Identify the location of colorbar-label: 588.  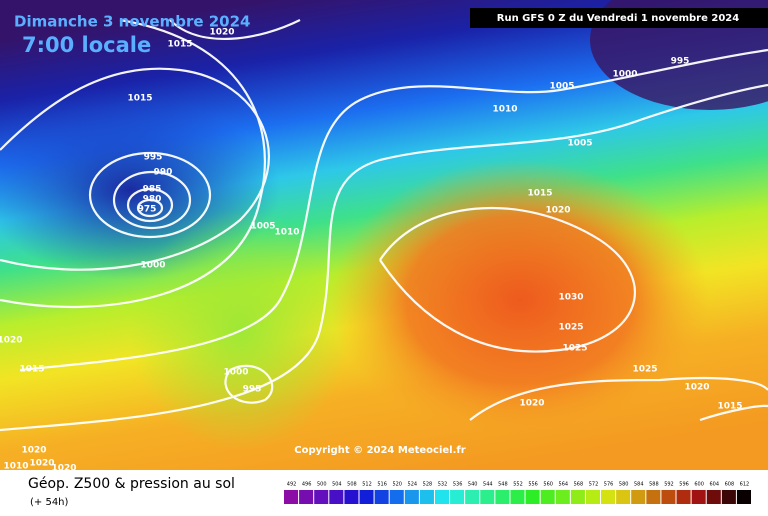
(654, 485).